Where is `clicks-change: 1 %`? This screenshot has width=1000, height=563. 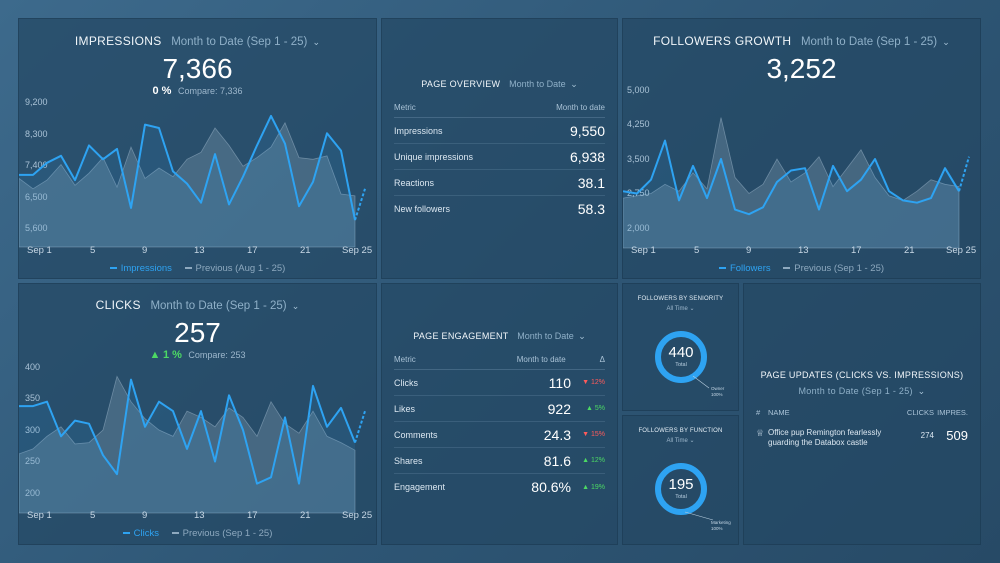 clicks-change: 1 % is located at coordinates (172, 355).